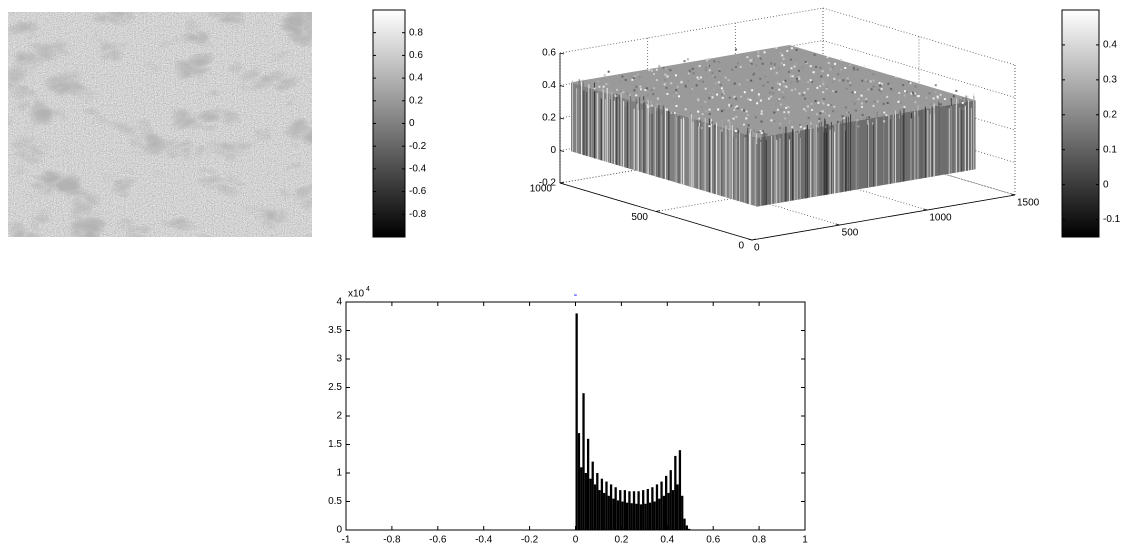  What do you see at coordinates (418, 169) in the screenshot?
I see `colorbar-tick-label: -0.4` at bounding box center [418, 169].